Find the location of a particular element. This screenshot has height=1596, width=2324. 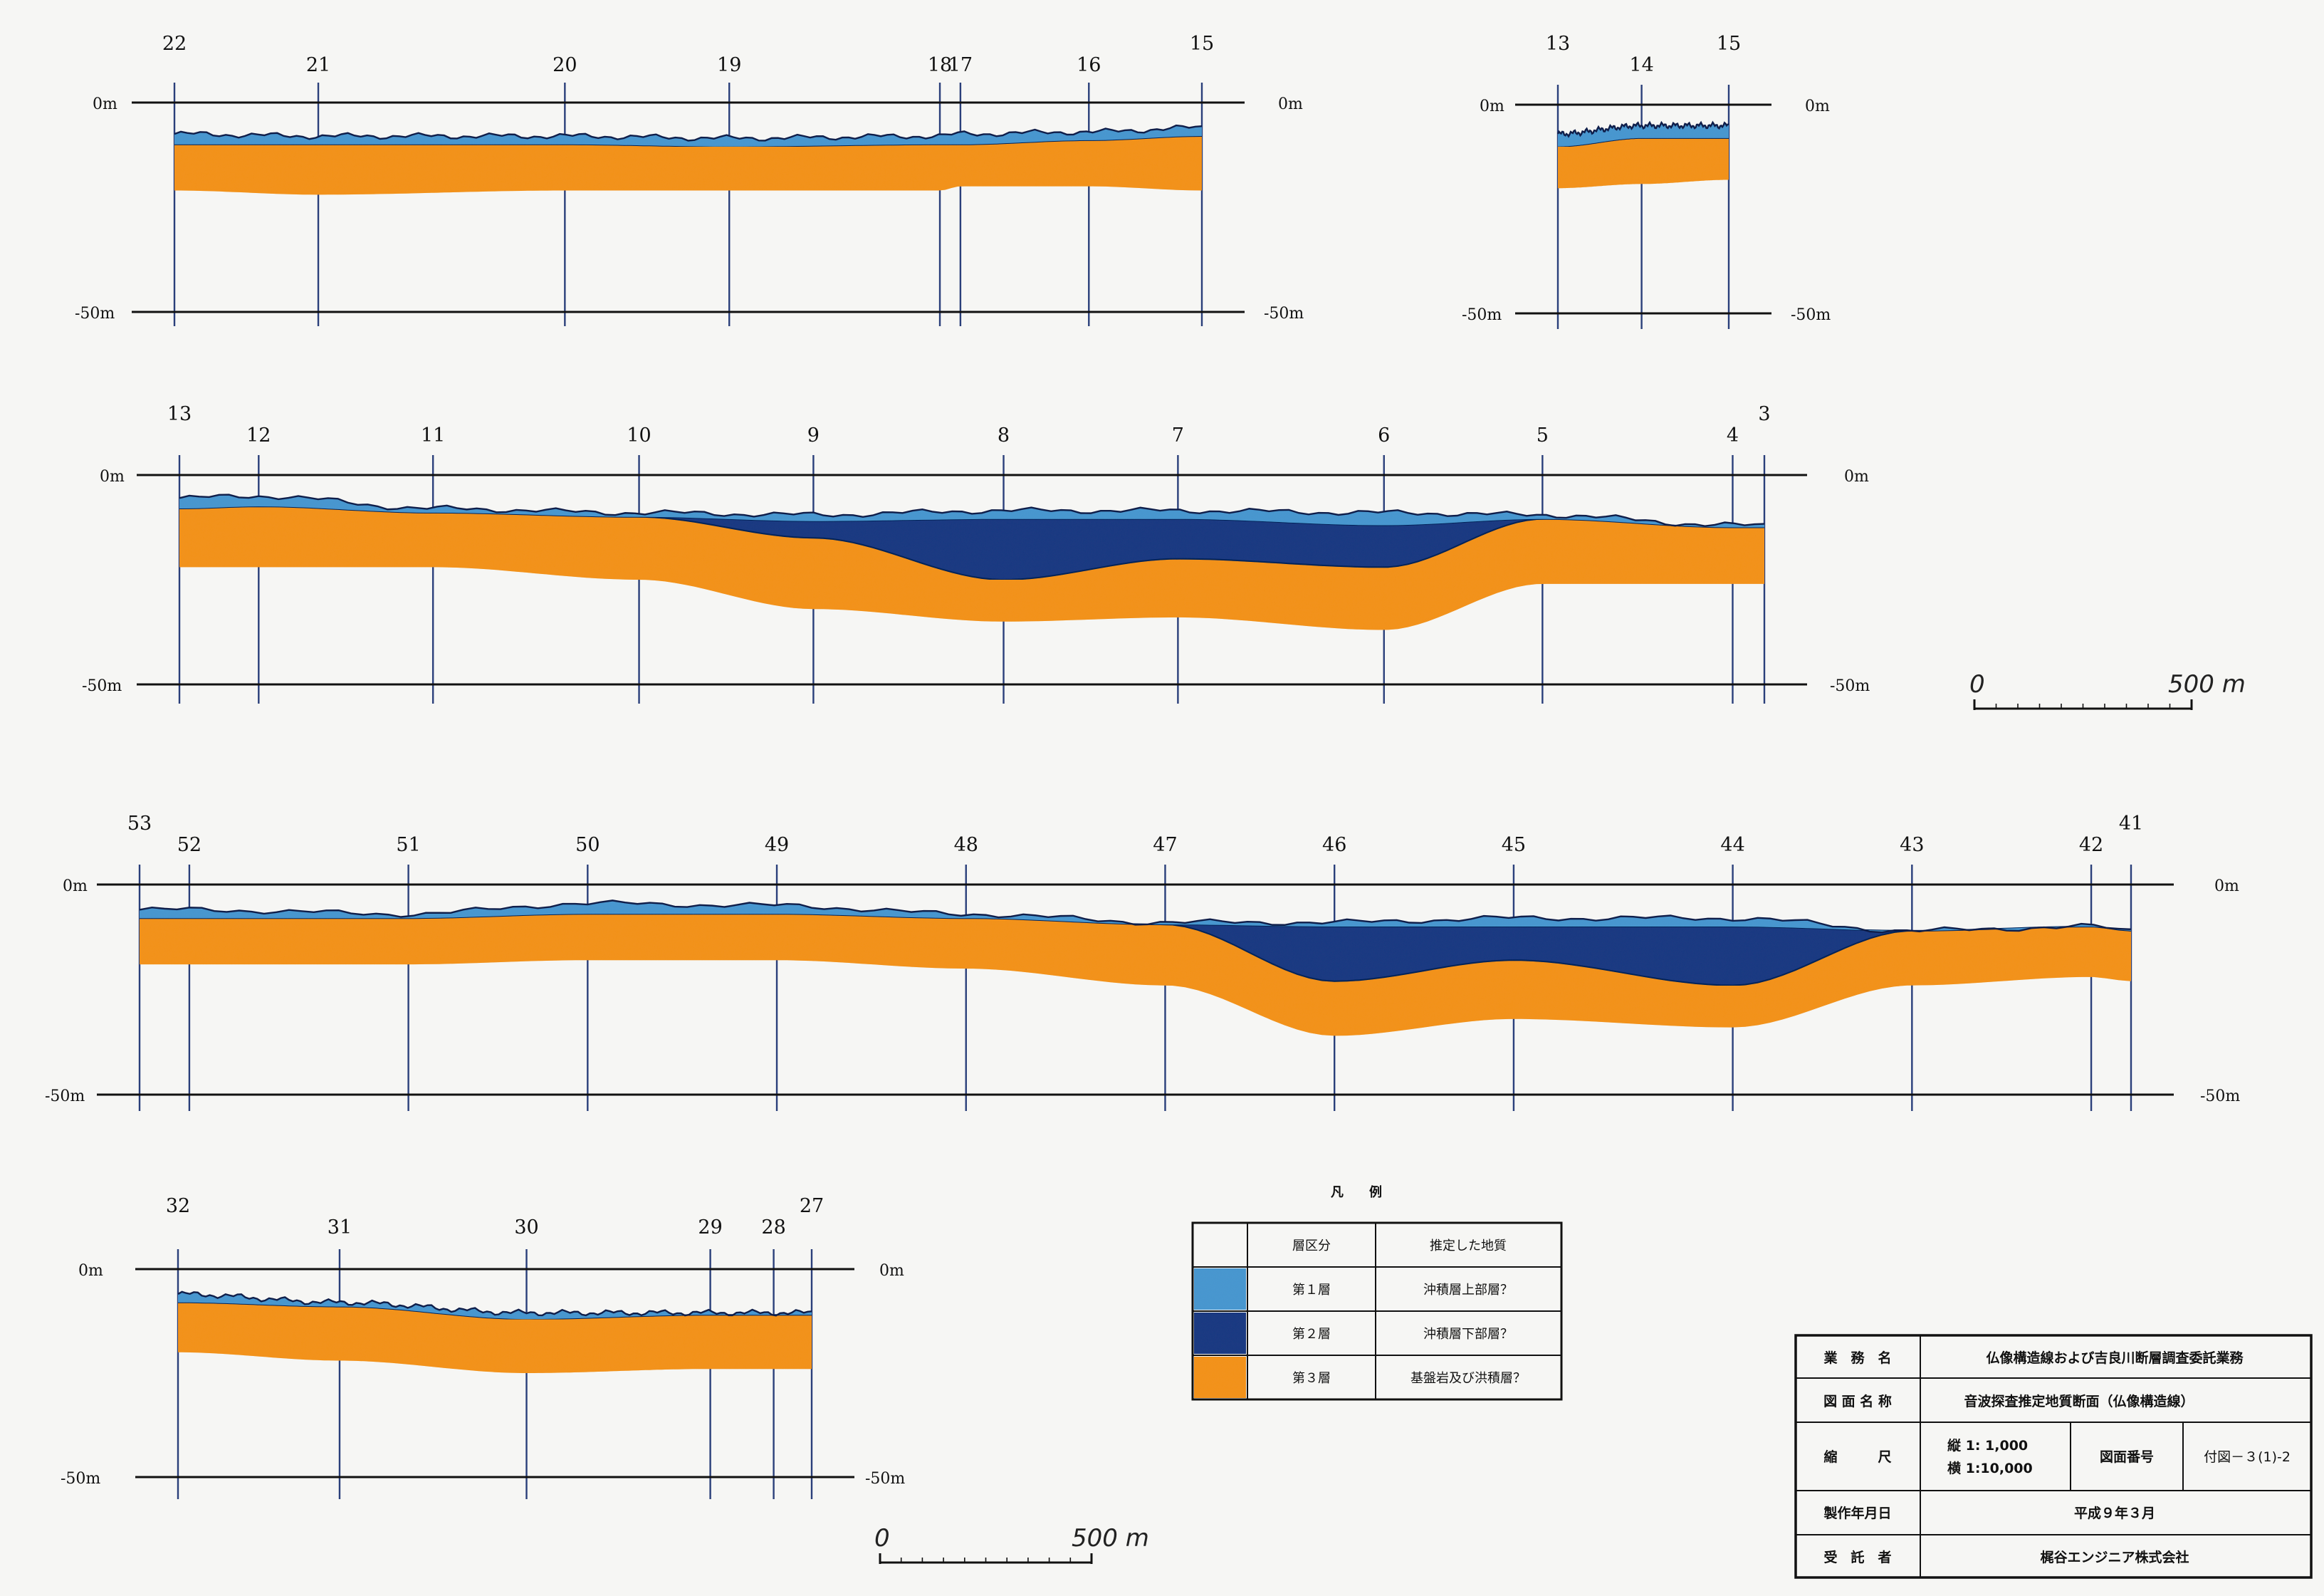

date-label: 製作年月日 is located at coordinates (1857, 1513).